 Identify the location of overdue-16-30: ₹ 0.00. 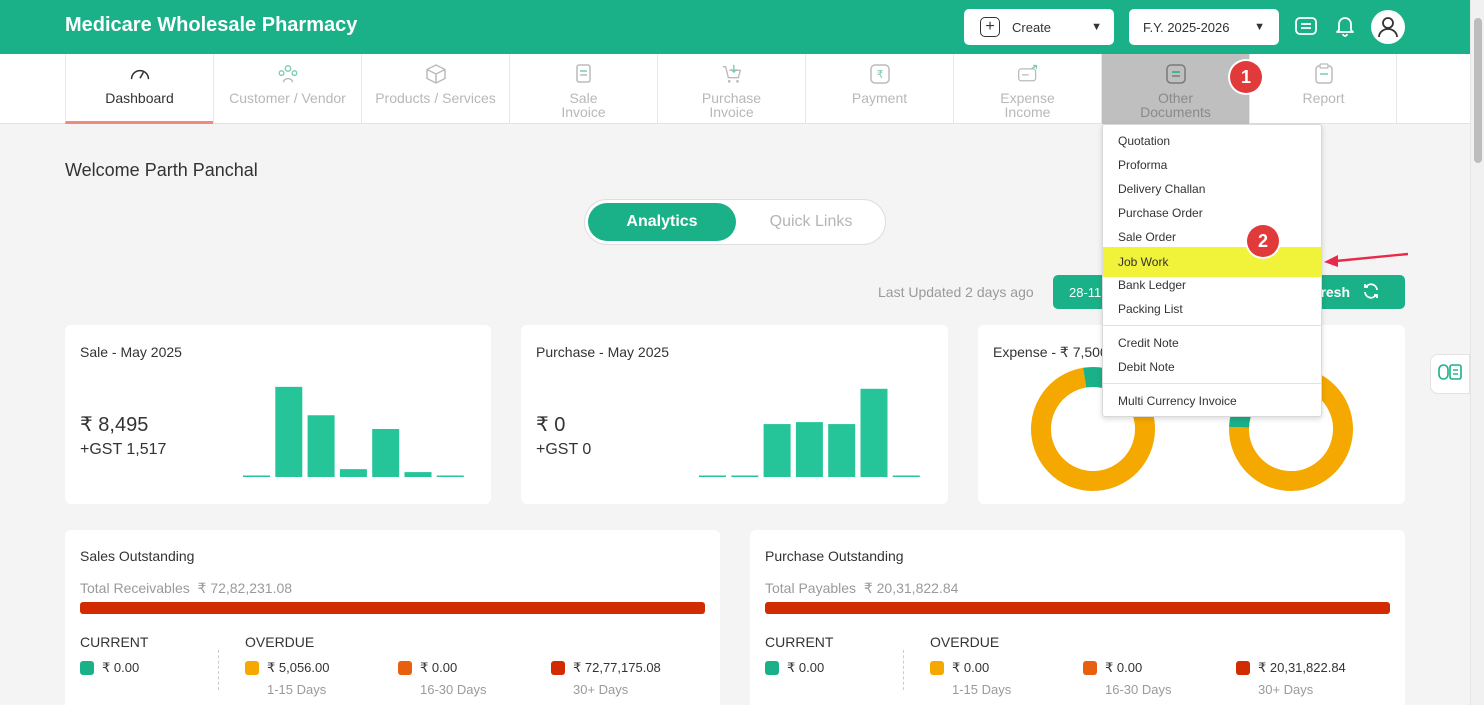
(1112, 668).